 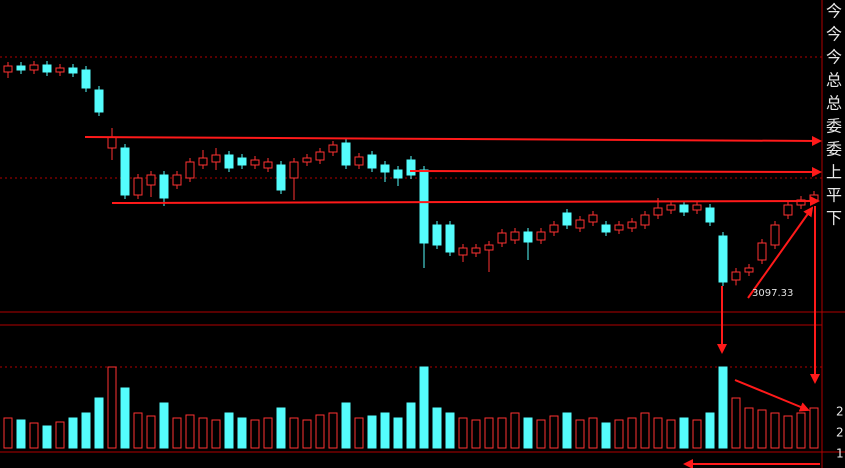 I want to click on side-label: 下, so click(x=834, y=218).